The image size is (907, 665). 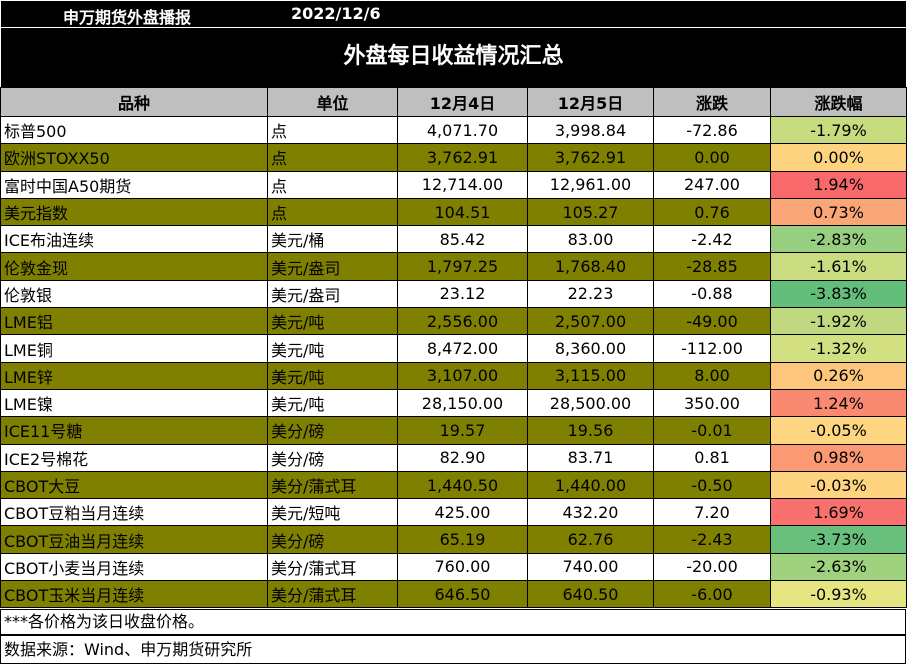 I want to click on cell-change: -49.00, so click(x=712, y=321).